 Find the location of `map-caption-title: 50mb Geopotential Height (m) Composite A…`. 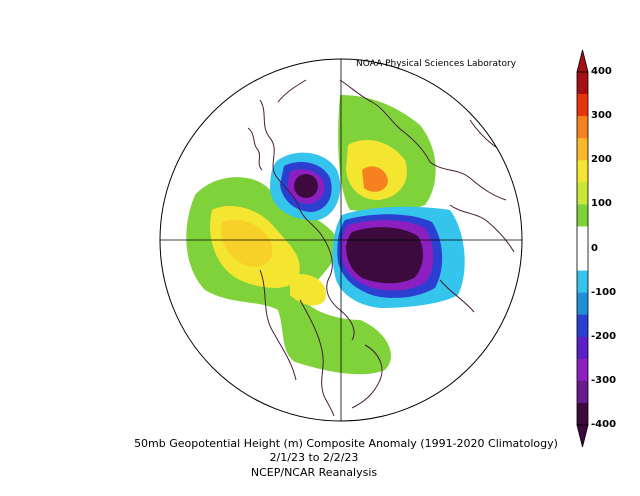

map-caption-title: 50mb Geopotential Height (m) Composite A… is located at coordinates (346, 443).